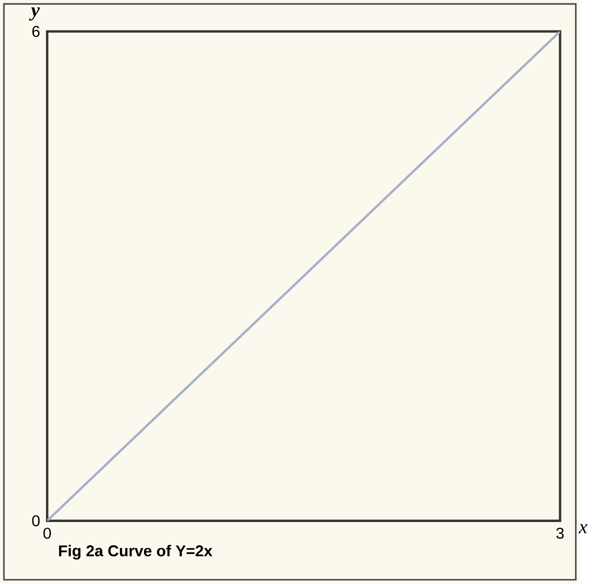 The image size is (594, 584). Describe the element at coordinates (560, 533) in the screenshot. I see `x-tick-label: 3` at that location.